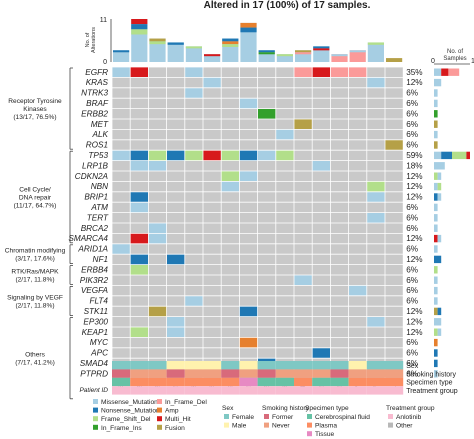  I want to click on gene-label: BRCA2, so click(95, 228).